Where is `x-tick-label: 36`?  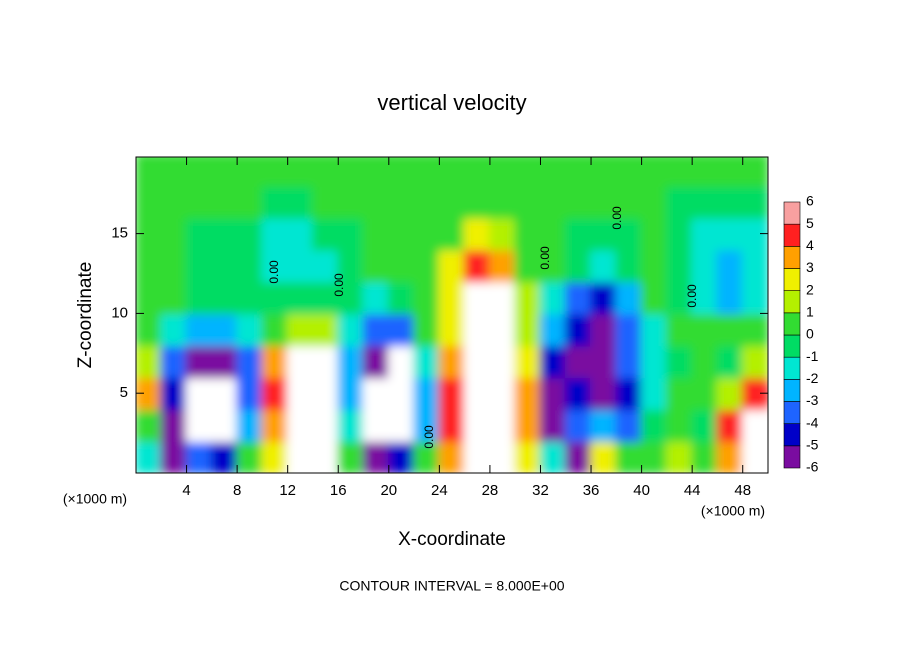 x-tick-label: 36 is located at coordinates (591, 490).